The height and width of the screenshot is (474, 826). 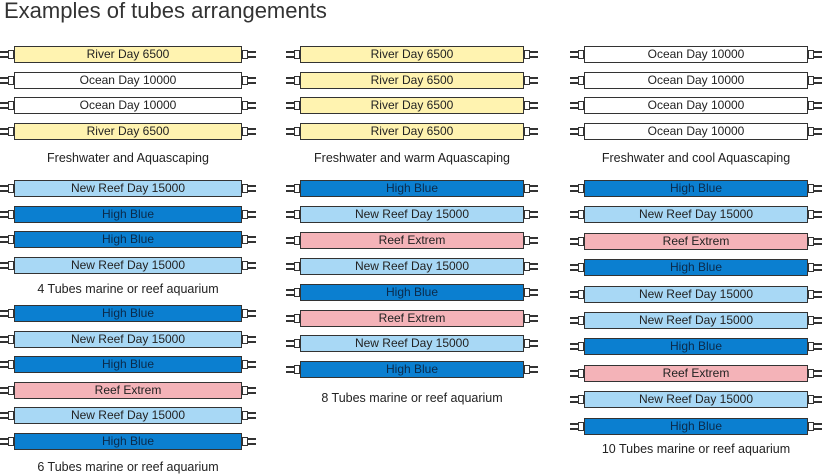 What do you see at coordinates (128, 80) in the screenshot?
I see `tube-label: Ocean Day 10000` at bounding box center [128, 80].